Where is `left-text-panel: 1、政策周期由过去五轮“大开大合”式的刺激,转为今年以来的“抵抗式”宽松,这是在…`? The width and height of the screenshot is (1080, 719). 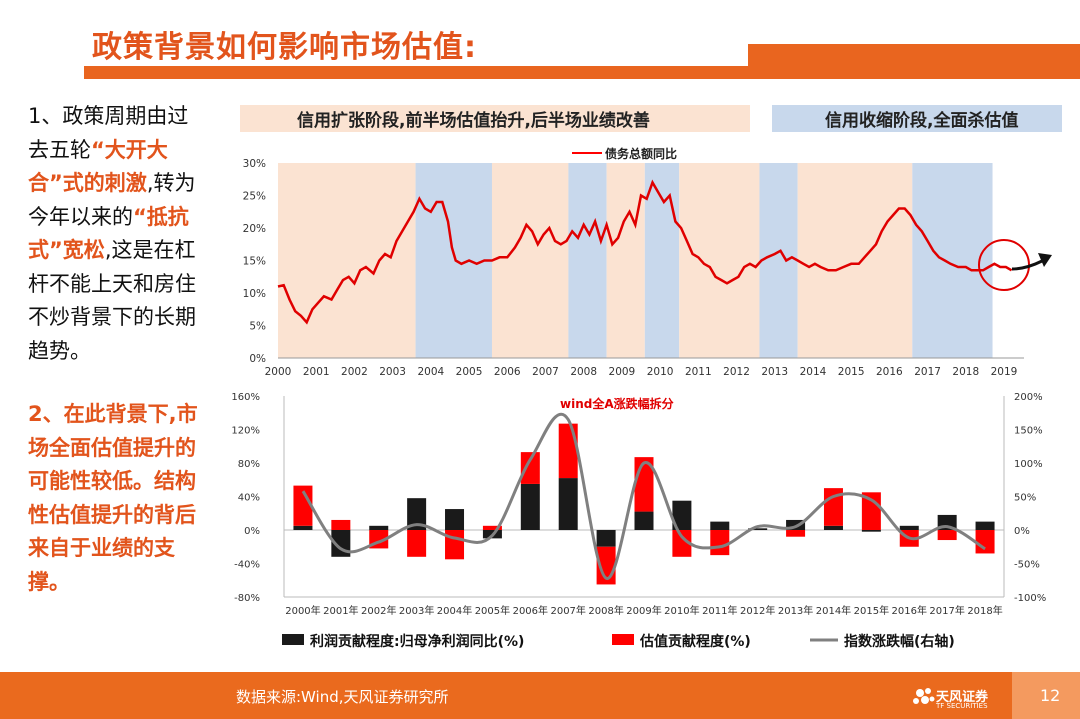
left-text-panel: 1、政策周期由过去五轮“大开大合”式的刺激,转为今年以来的“抵抗式”宽松,这是在… is located at coordinates (116, 349).